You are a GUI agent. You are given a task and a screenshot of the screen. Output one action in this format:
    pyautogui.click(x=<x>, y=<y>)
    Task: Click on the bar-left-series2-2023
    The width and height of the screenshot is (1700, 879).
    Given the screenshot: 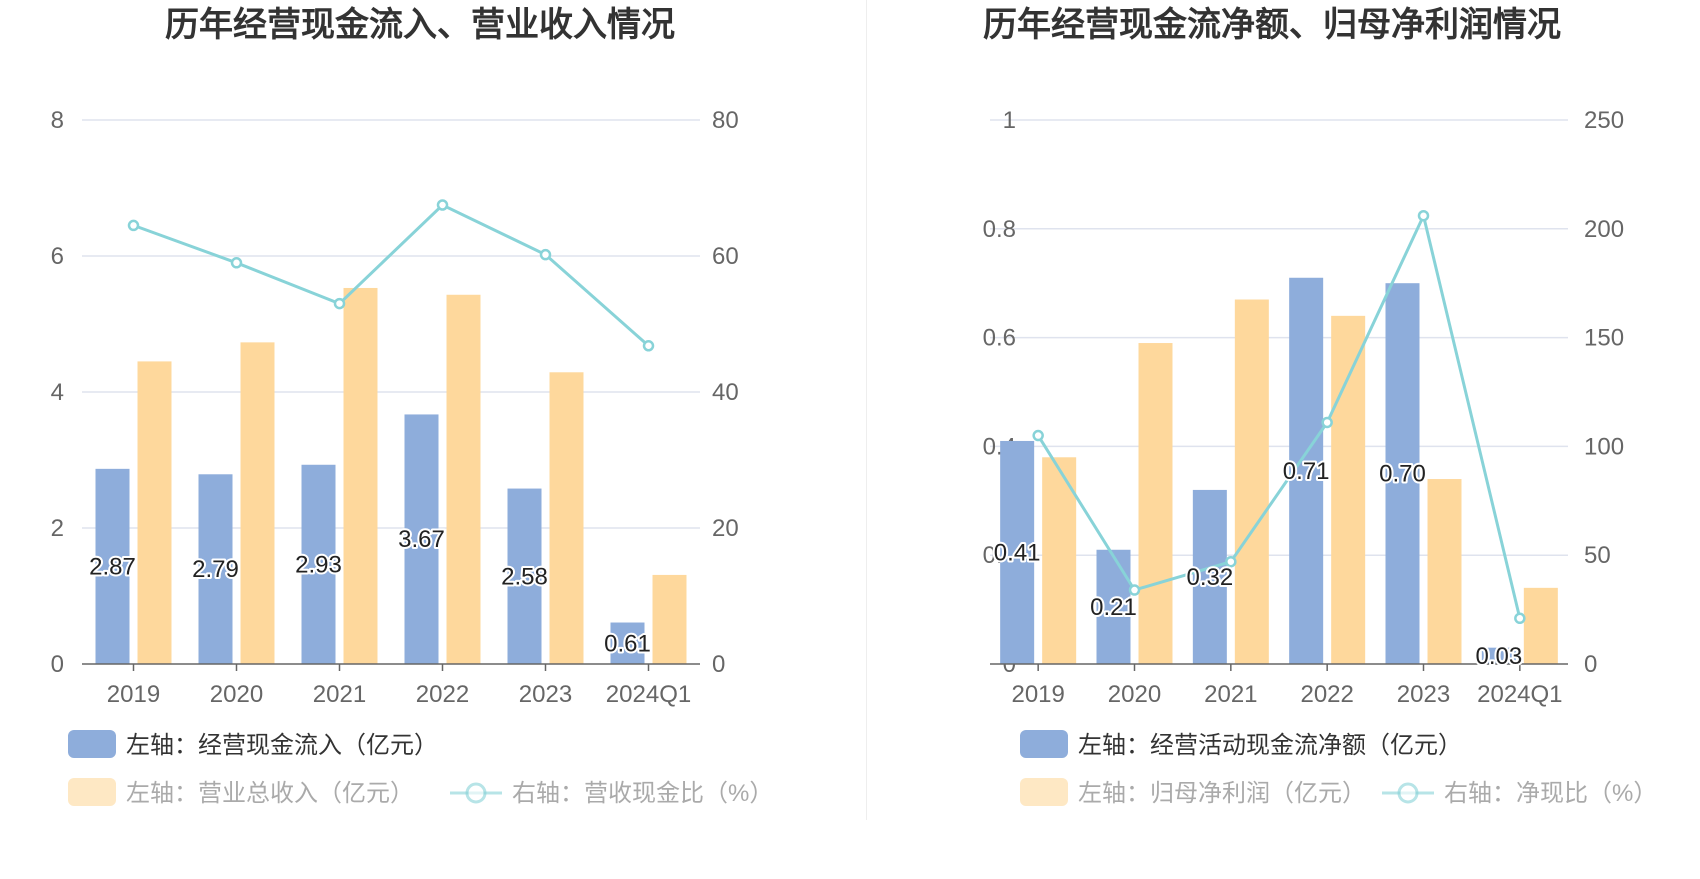 What is the action you would take?
    pyautogui.click(x=566, y=518)
    